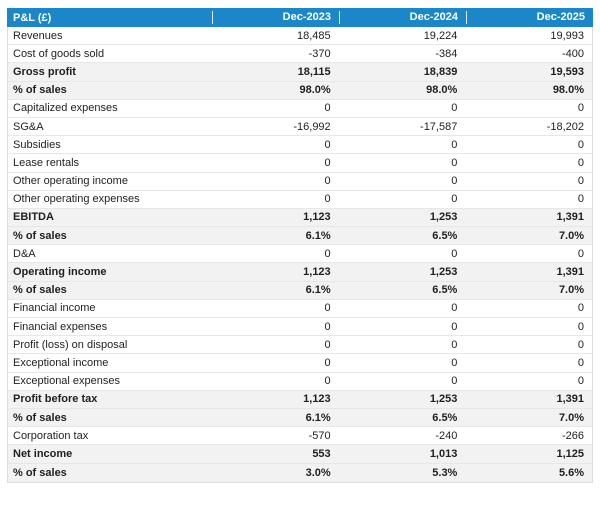 This screenshot has width=600, height=506. Describe the element at coordinates (65, 108) in the screenshot. I see `row-label: Capitalized expenses` at that location.